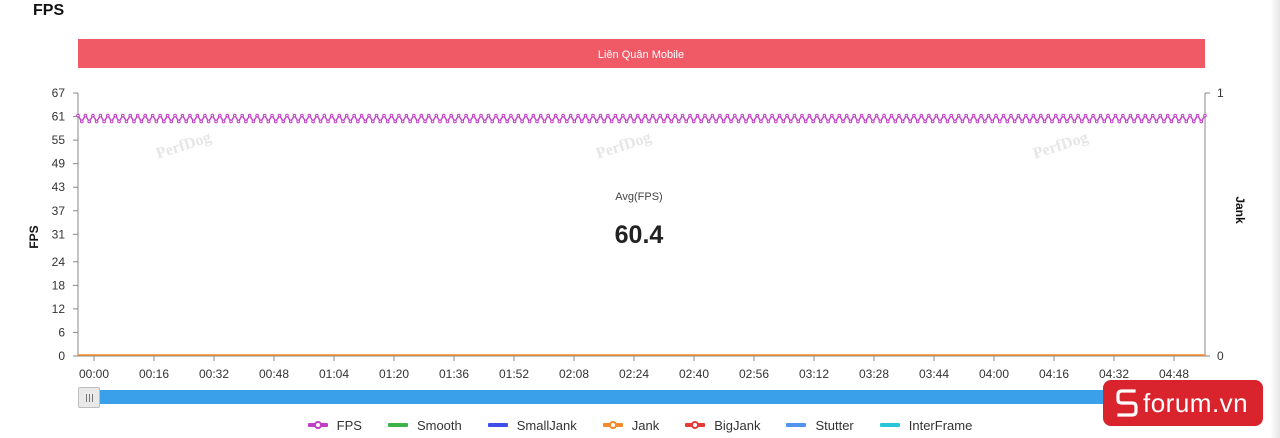 The width and height of the screenshot is (1280, 438). I want to click on legend-item-stutter: Stutter, so click(820, 425).